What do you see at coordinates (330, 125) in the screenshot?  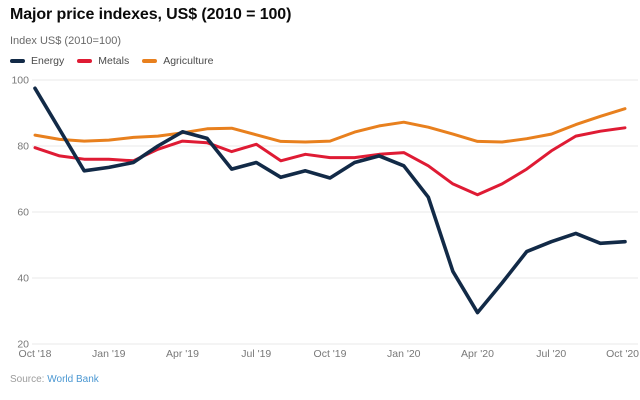 I see `series-line-agriculture` at bounding box center [330, 125].